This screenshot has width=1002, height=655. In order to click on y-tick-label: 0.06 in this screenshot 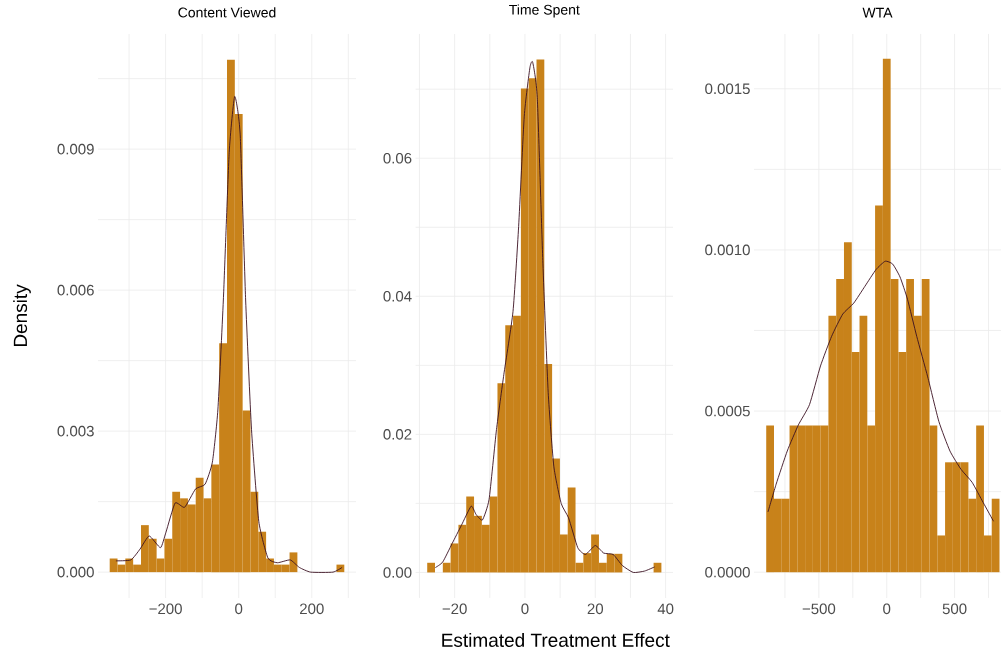, I will do `click(397, 158)`.